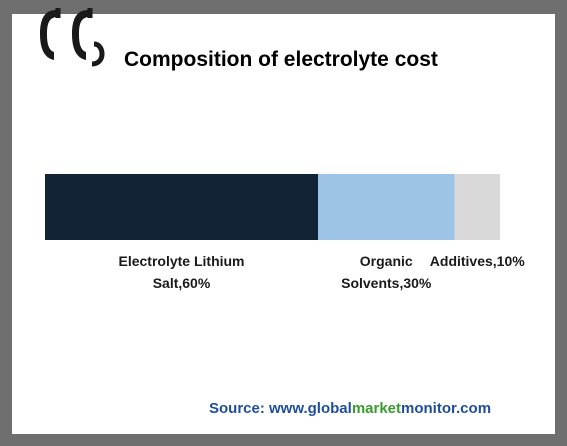 The image size is (567, 446). What do you see at coordinates (474, 408) in the screenshot?
I see `source-suffix: .com` at bounding box center [474, 408].